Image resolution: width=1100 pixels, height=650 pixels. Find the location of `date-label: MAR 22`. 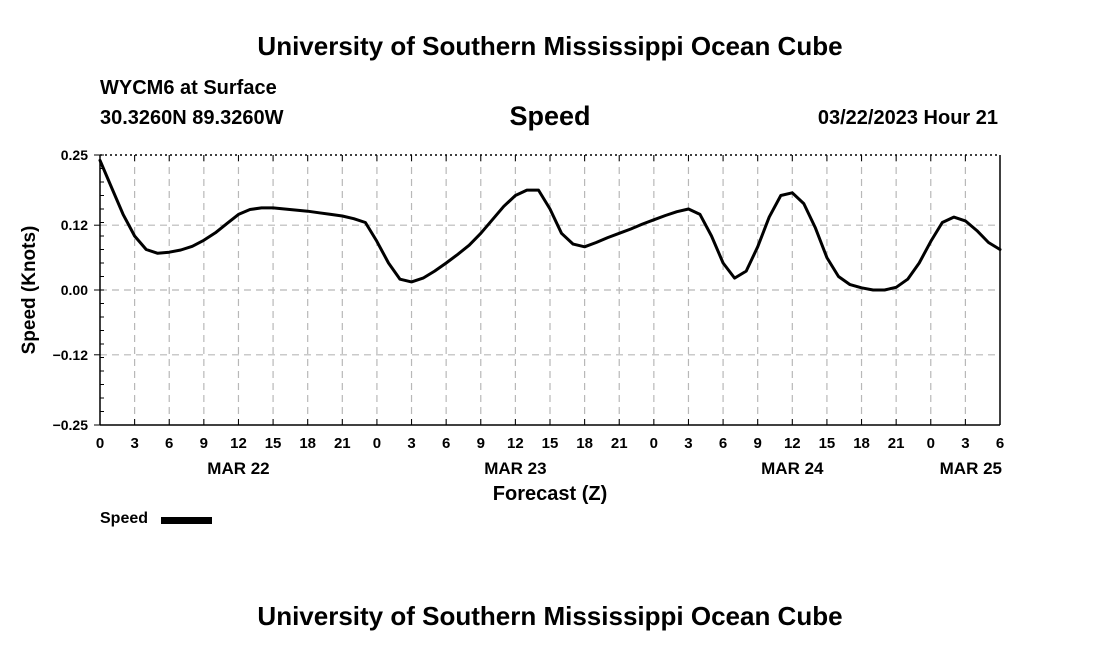

date-label: MAR 22 is located at coordinates (238, 468).